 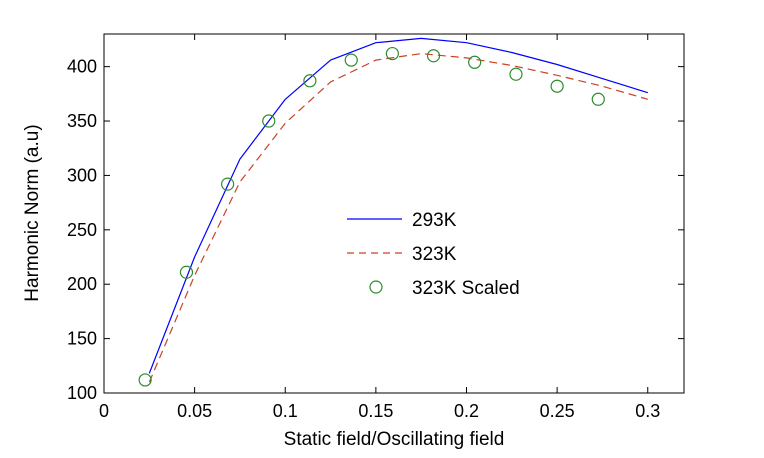 What do you see at coordinates (376, 287) in the screenshot?
I see `legend-swatch-323k-scaled` at bounding box center [376, 287].